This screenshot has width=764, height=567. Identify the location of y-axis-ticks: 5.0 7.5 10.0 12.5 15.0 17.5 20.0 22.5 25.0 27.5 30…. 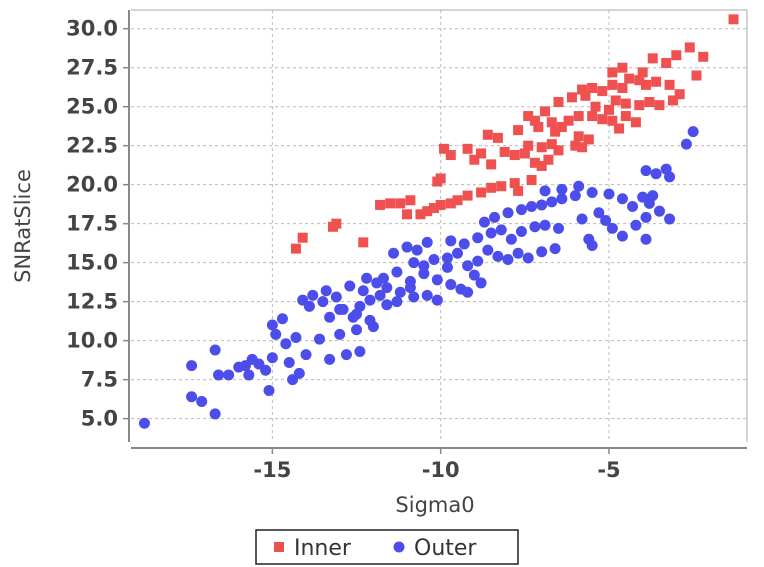
(97, 224).